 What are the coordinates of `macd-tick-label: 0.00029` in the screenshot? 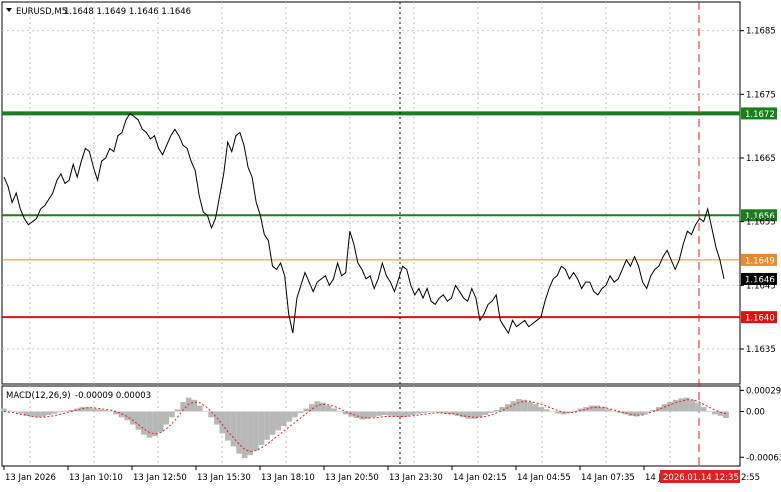 It's located at (763, 391).